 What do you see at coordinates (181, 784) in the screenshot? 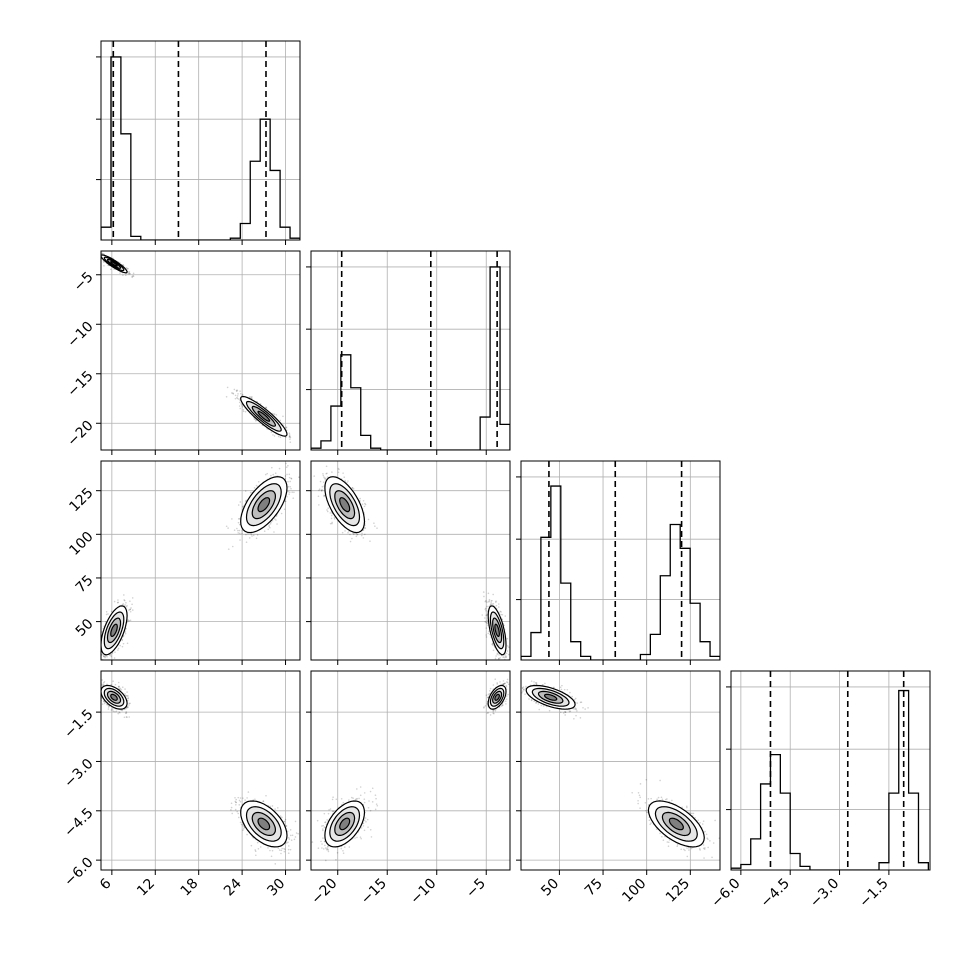
I see `panel-3-0: 6 12 18 24 30−6.0−4.5−3.0−1.5` at bounding box center [181, 784].